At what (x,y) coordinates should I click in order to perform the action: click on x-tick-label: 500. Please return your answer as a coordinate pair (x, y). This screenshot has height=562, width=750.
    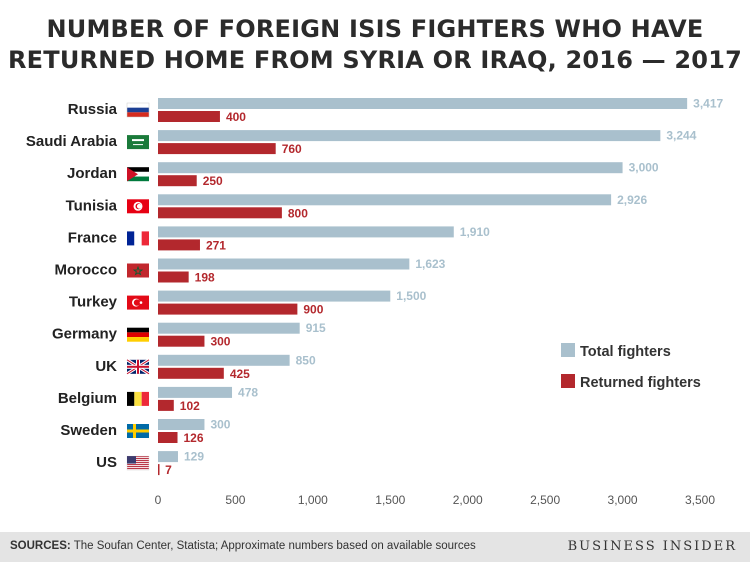
    Looking at the image, I should click on (235, 500).